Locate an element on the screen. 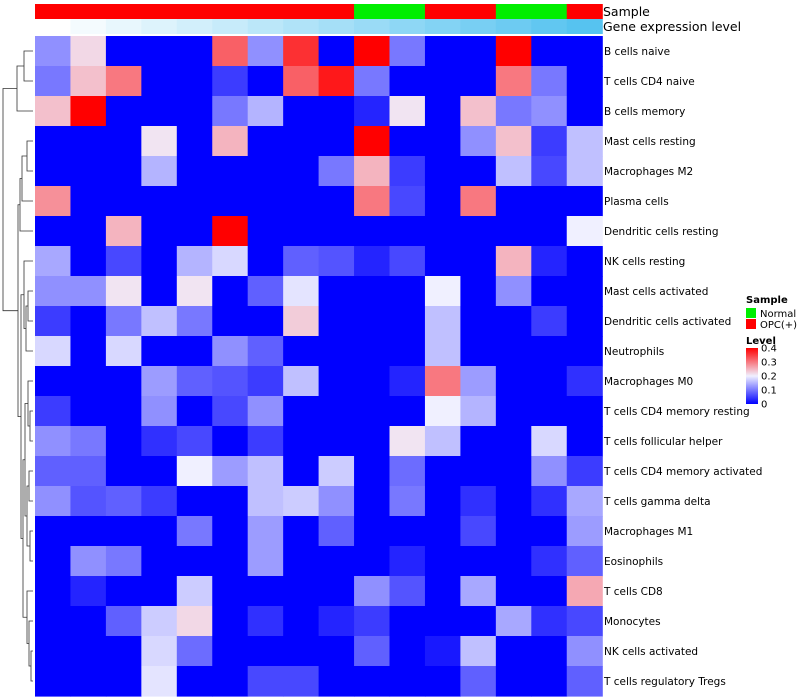  level-legend-tick: 0.2 is located at coordinates (769, 377).